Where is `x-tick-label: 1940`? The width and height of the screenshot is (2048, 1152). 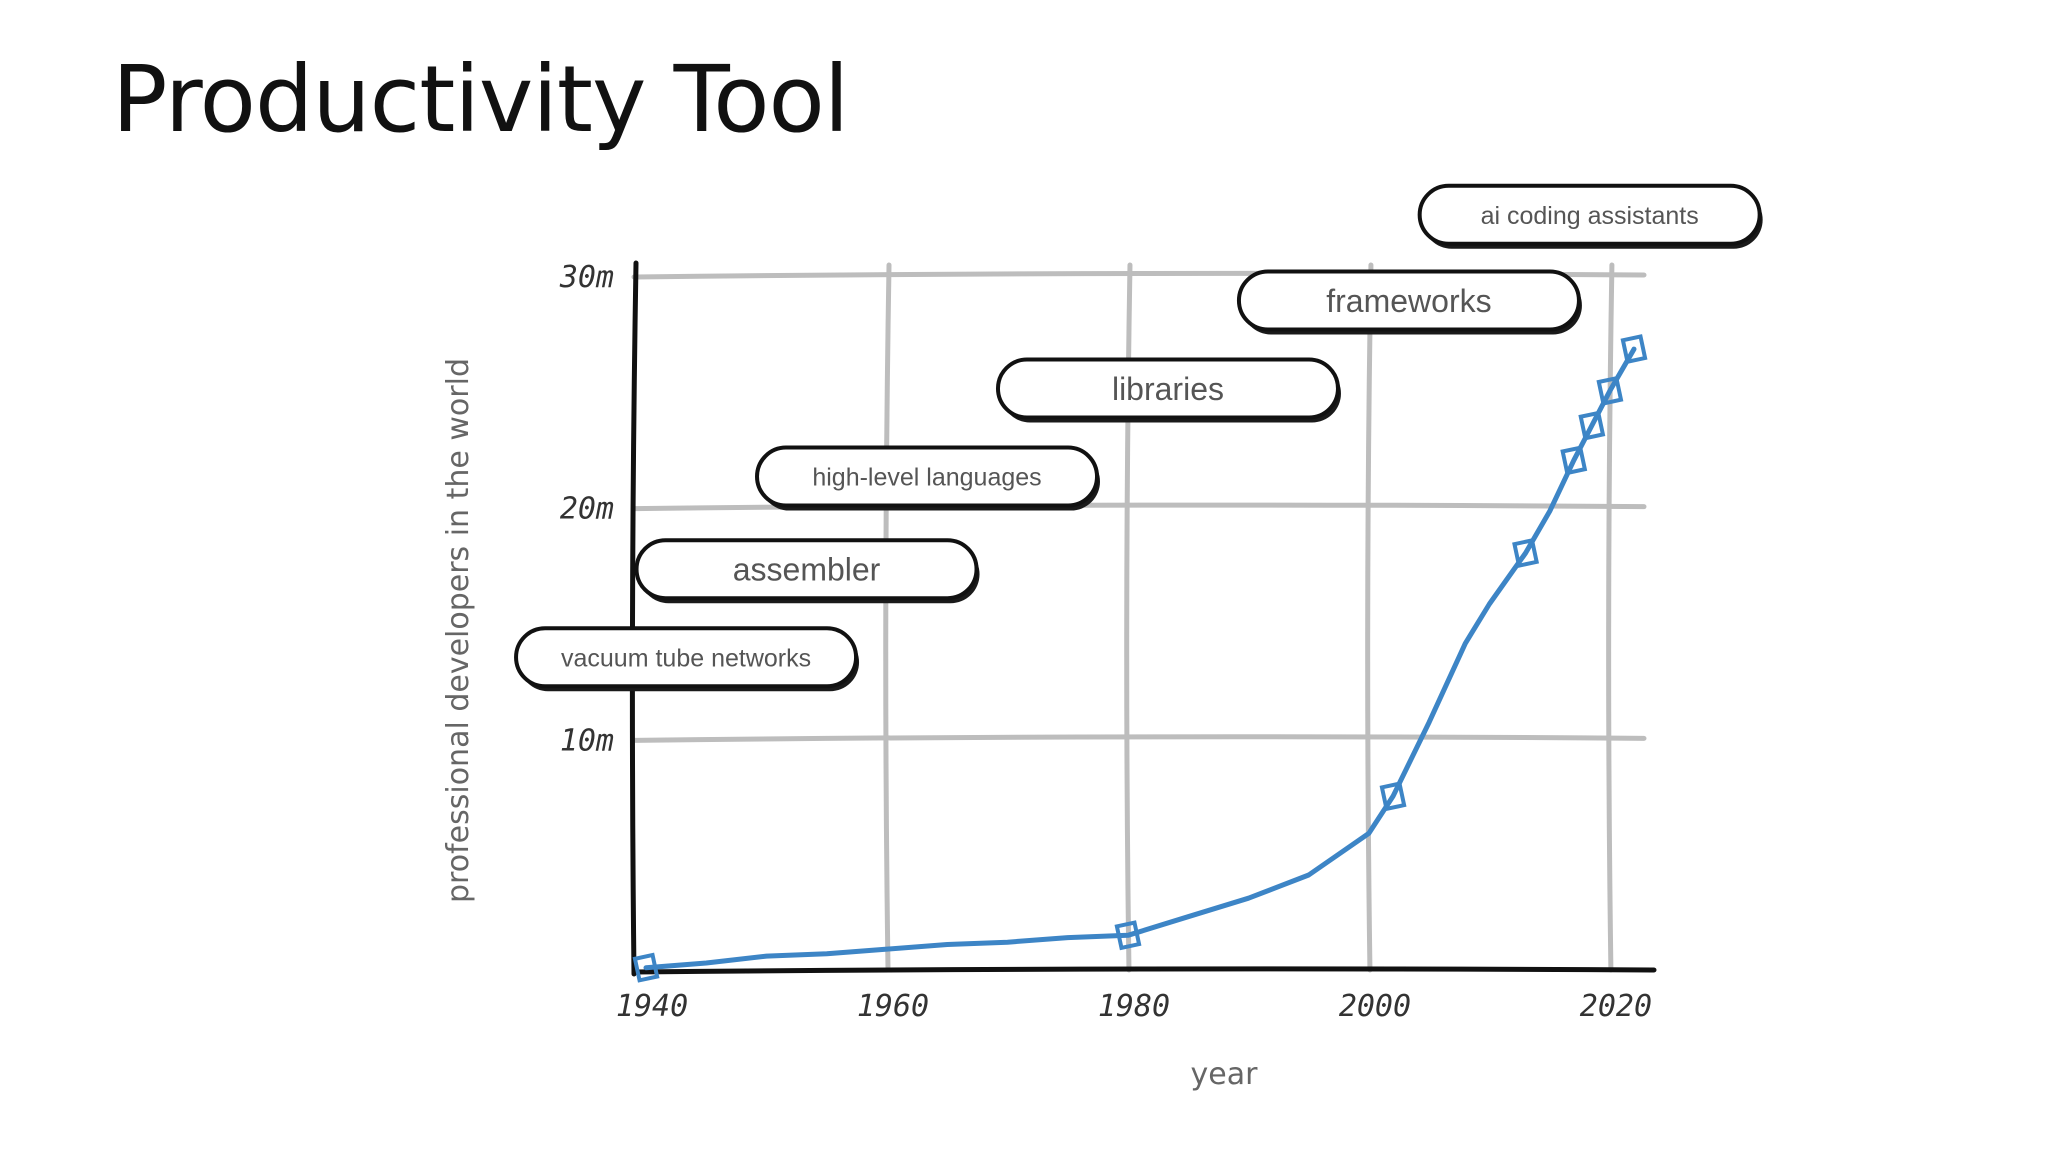 x-tick-label: 1940 is located at coordinates (652, 1006).